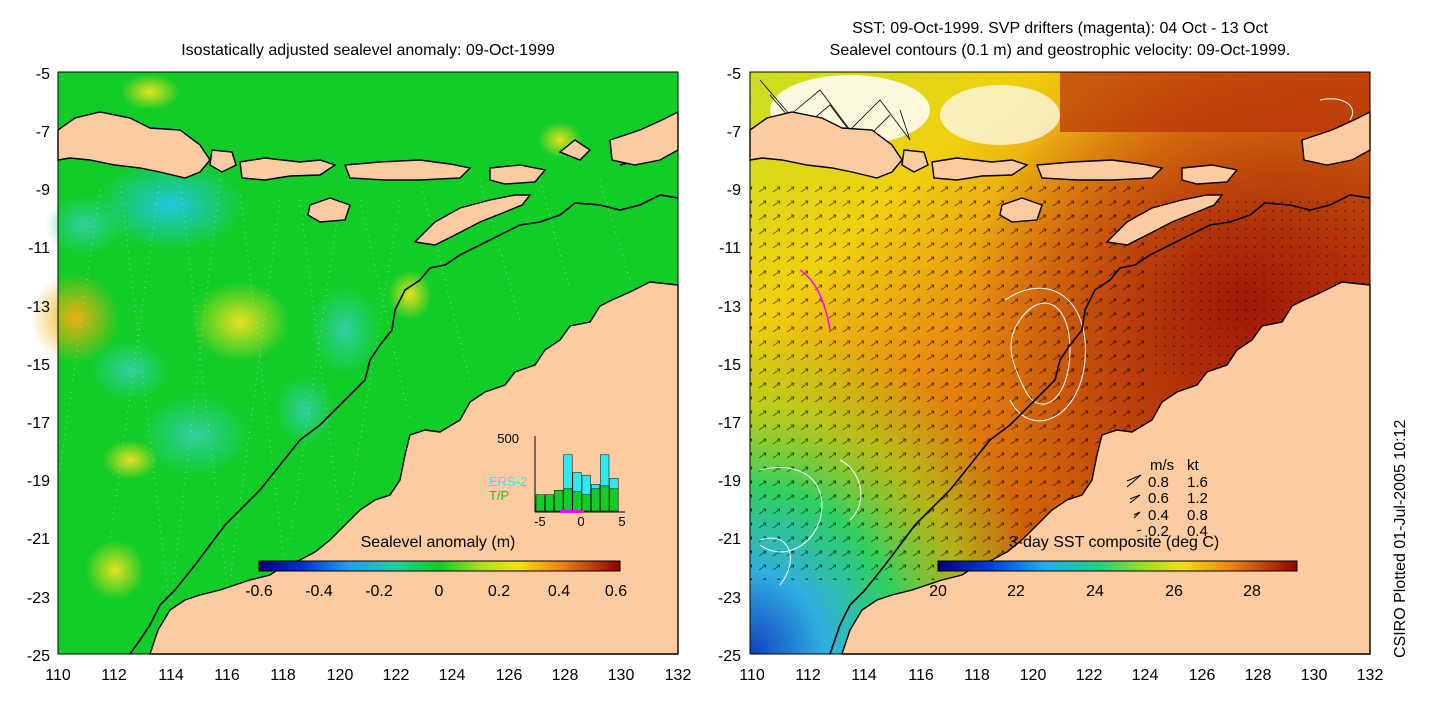  Describe the element at coordinates (499, 495) in the screenshot. I see `inset-label-tp: T/P` at that location.